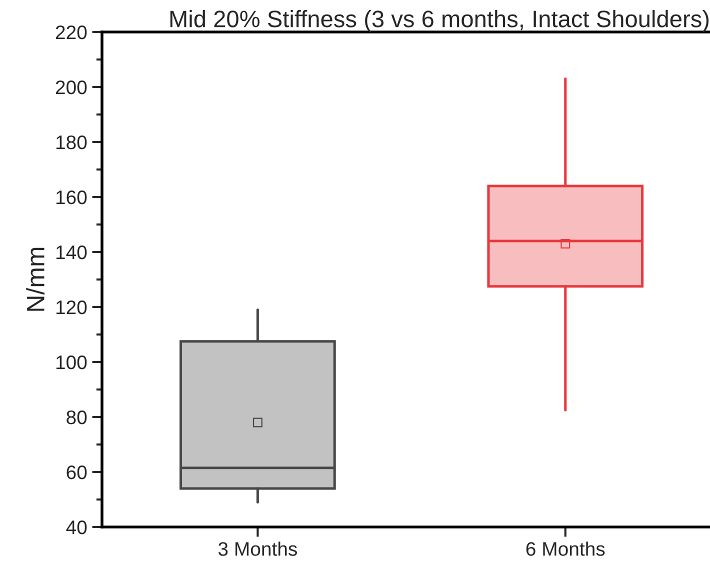  What do you see at coordinates (76, 527) in the screenshot?
I see `y-tick-label: 40` at bounding box center [76, 527].